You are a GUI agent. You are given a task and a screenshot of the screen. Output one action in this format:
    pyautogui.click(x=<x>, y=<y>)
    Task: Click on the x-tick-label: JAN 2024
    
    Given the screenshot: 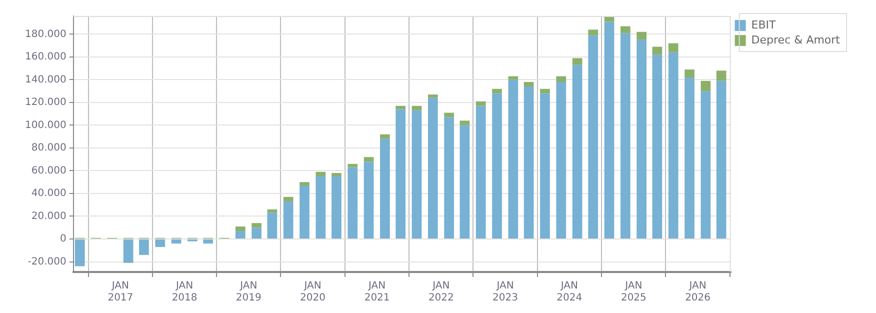 What is the action you would take?
    pyautogui.click(x=569, y=292)
    